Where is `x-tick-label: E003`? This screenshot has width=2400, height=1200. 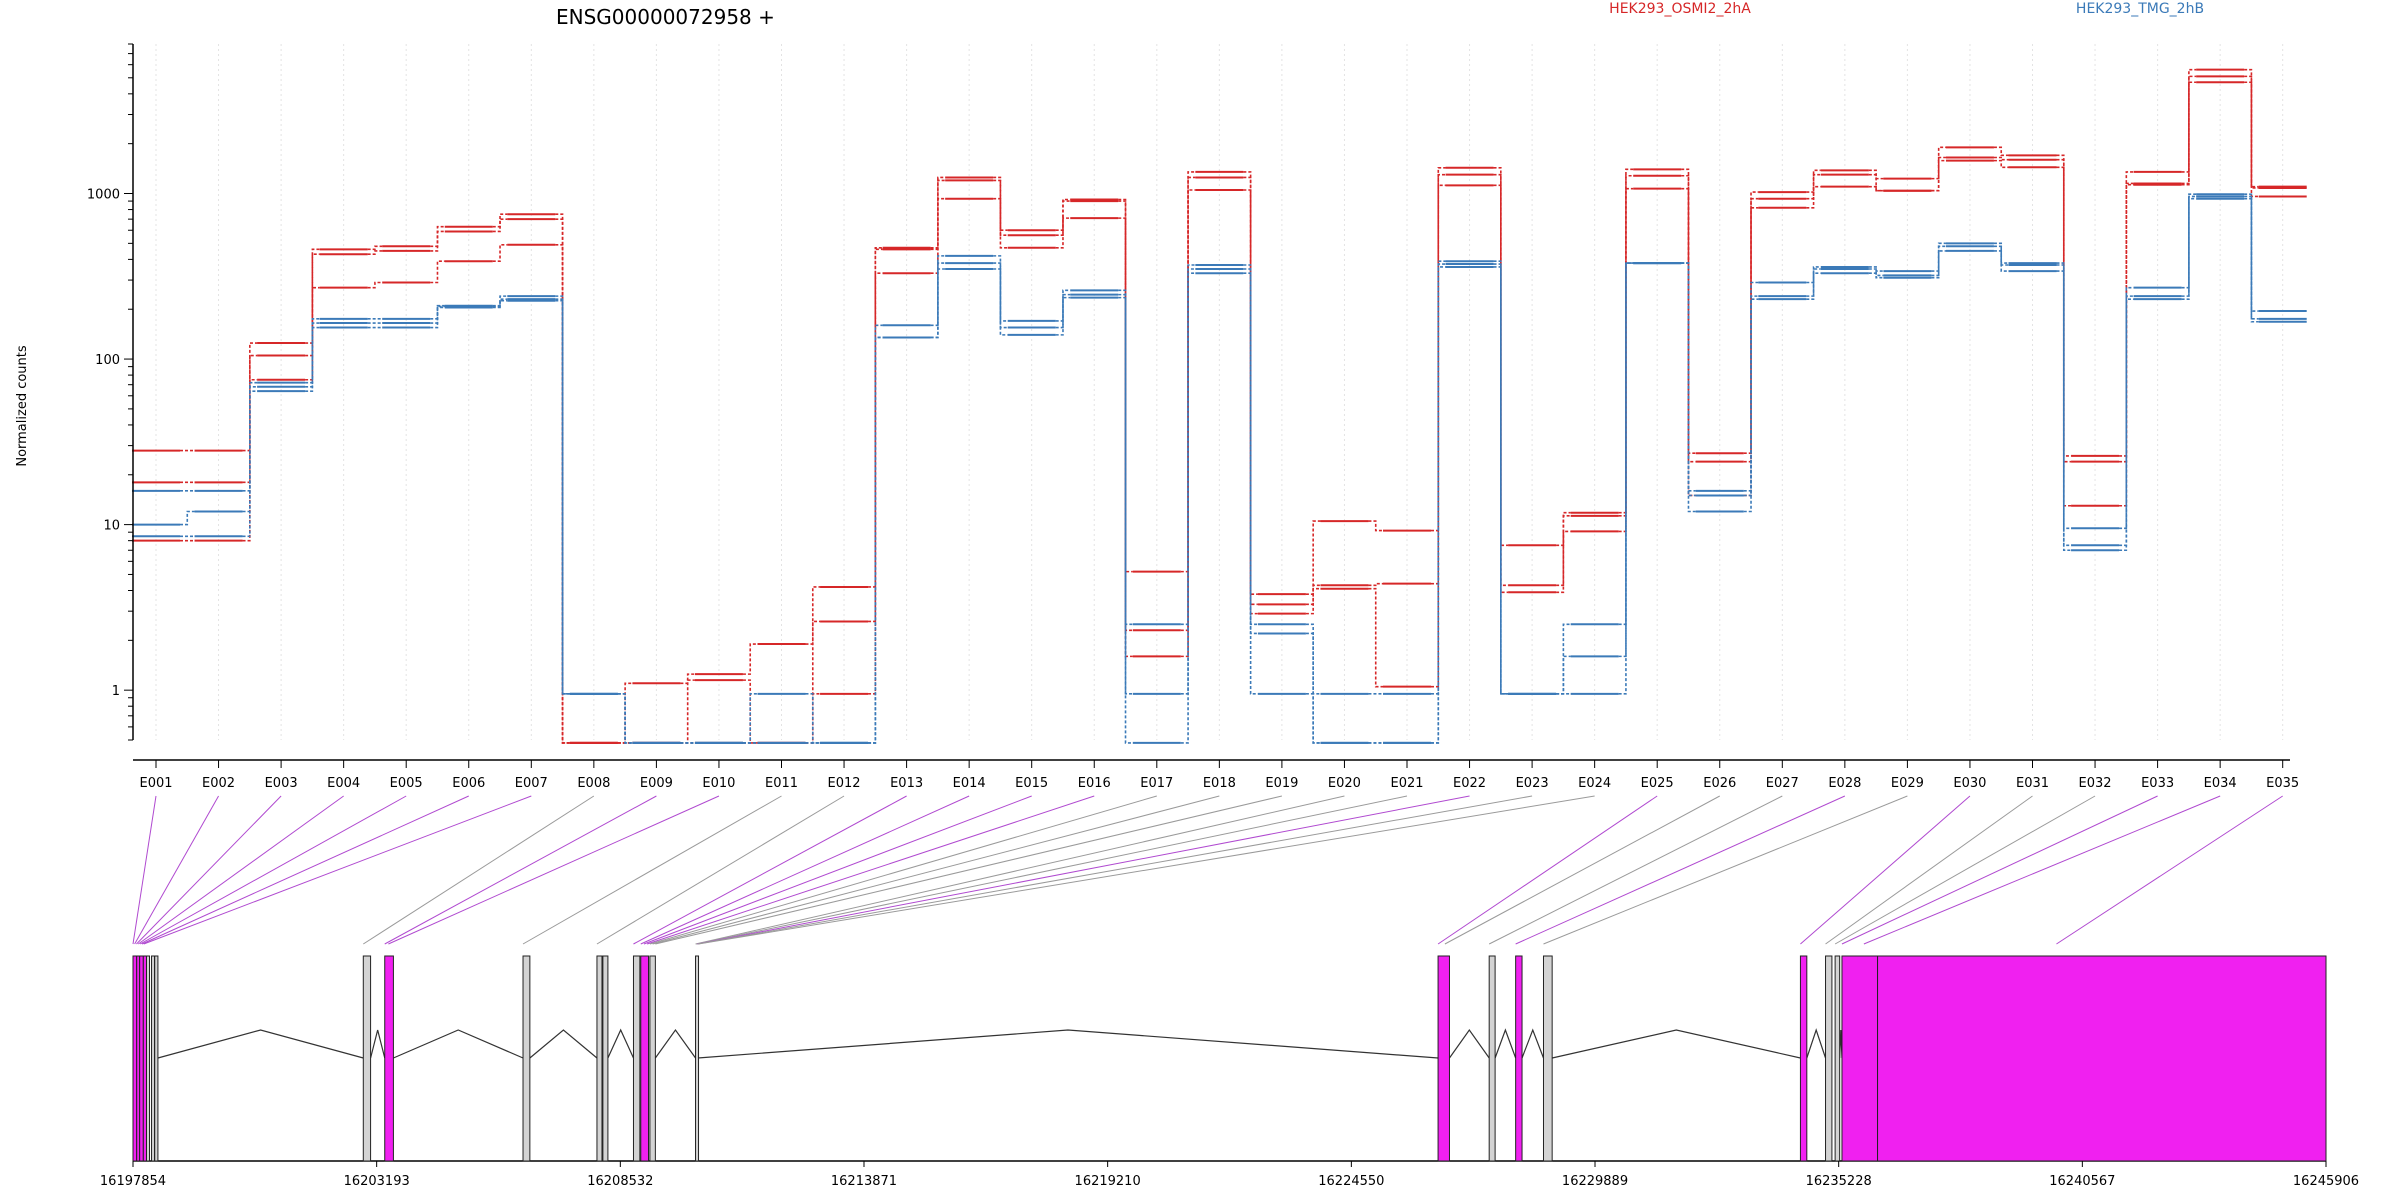
x-tick-label: E003 is located at coordinates (281, 783).